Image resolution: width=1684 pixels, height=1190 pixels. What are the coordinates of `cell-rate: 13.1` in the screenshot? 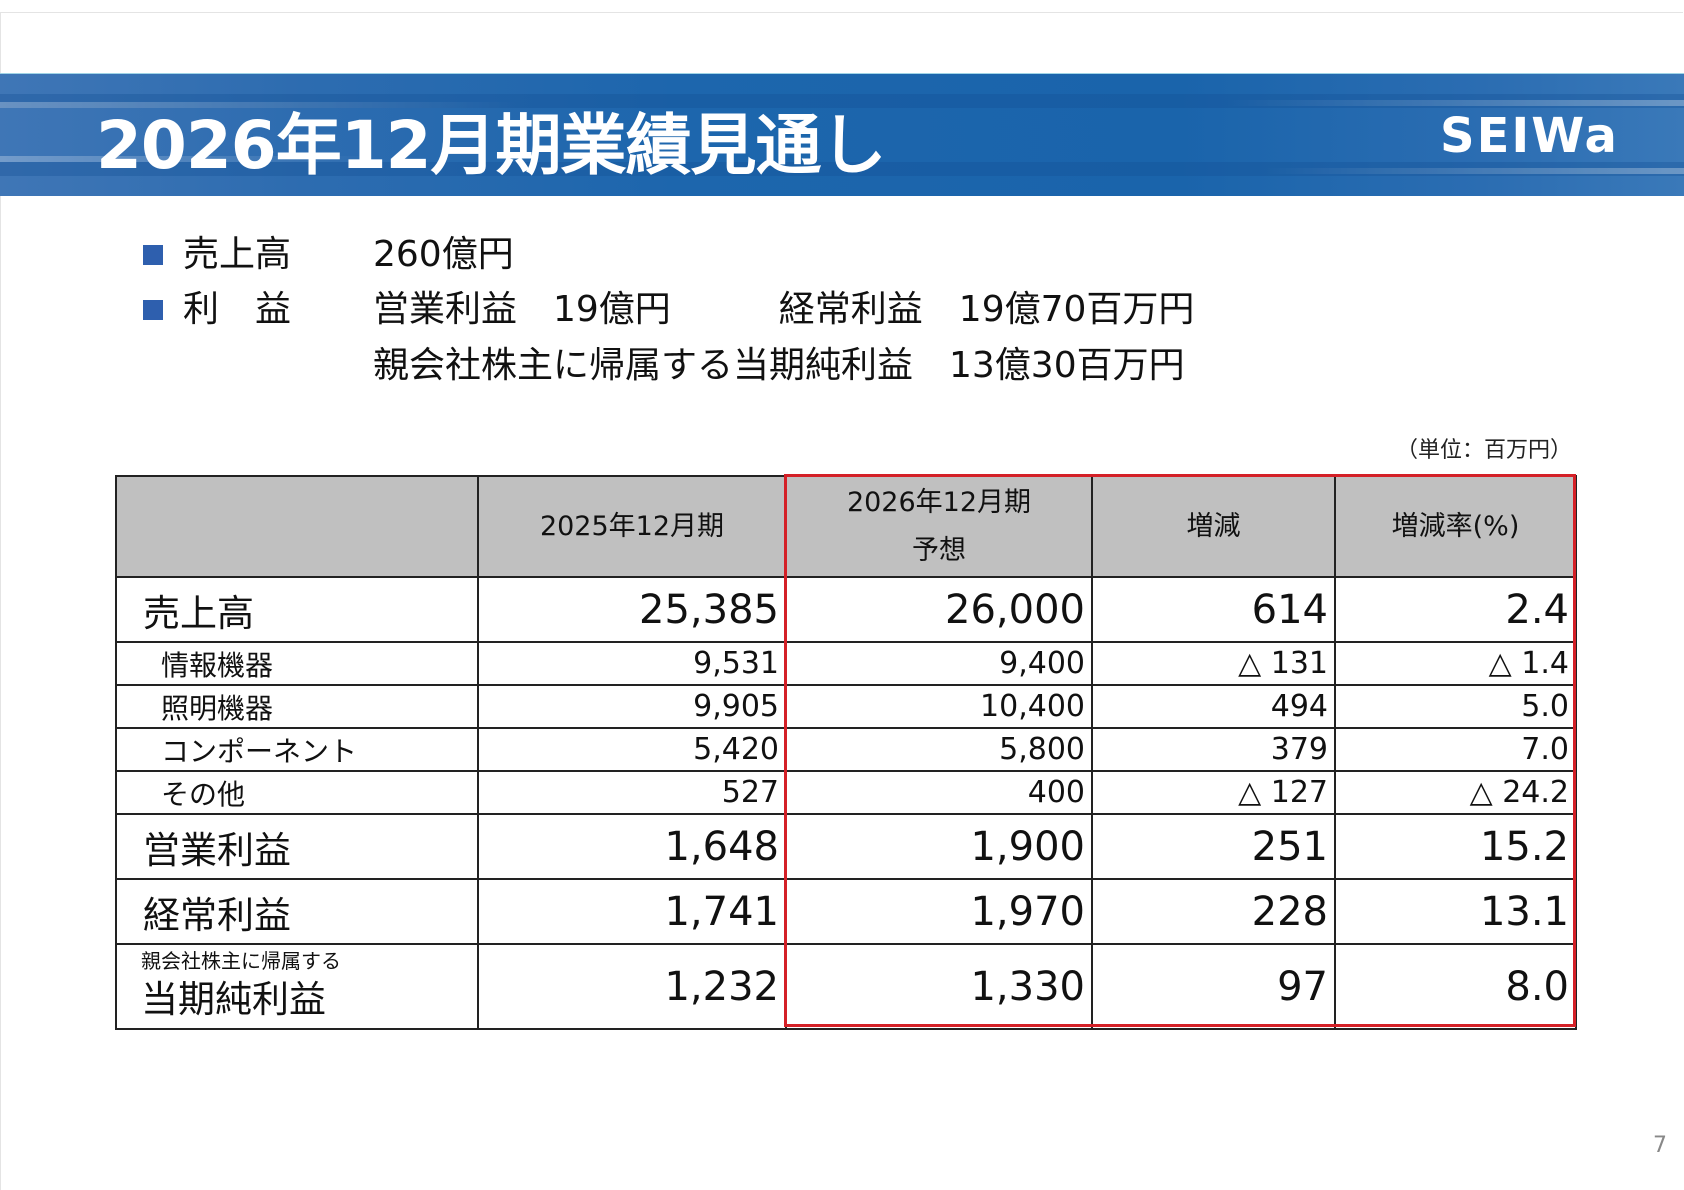 It's located at (1455, 911).